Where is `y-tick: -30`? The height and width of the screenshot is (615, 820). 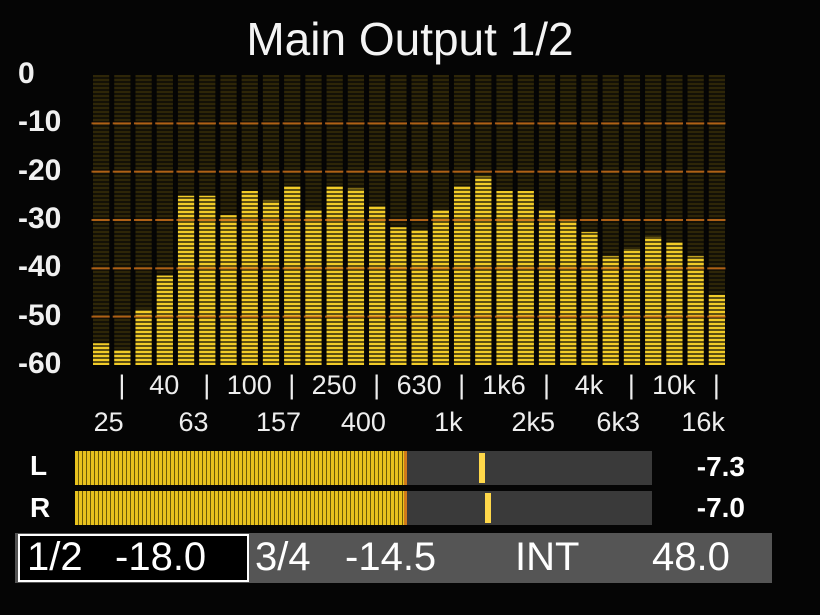
y-tick: -30 is located at coordinates (40, 218).